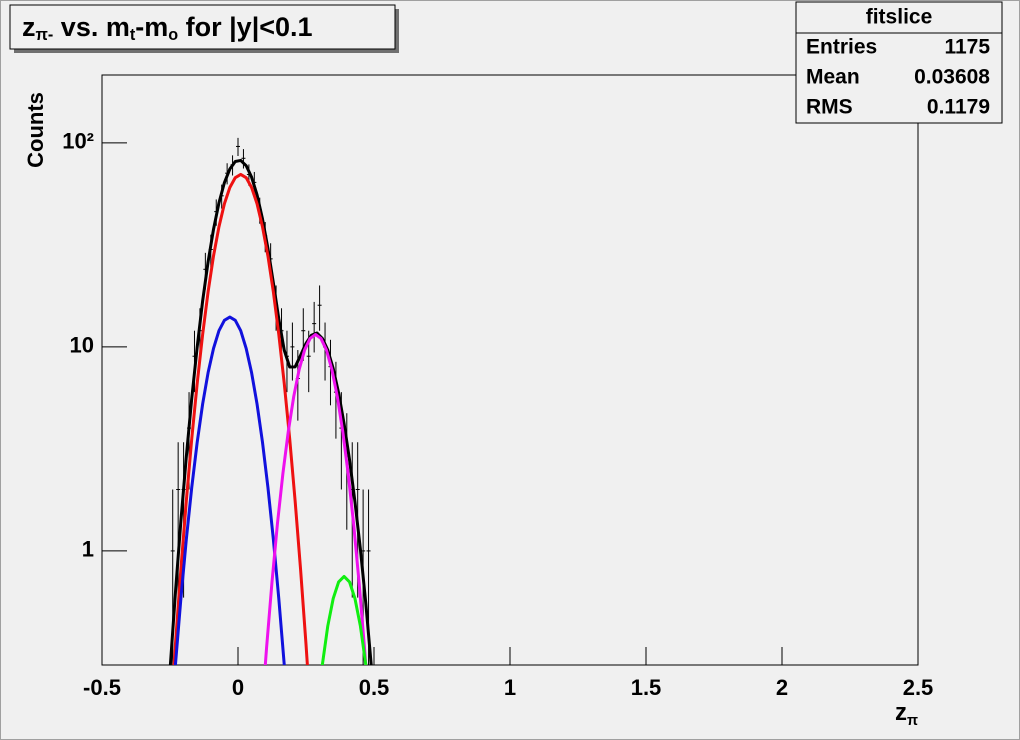 Image resolution: width=1020 pixels, height=740 pixels. I want to click on y-axis-label: Counts, so click(35, 130).